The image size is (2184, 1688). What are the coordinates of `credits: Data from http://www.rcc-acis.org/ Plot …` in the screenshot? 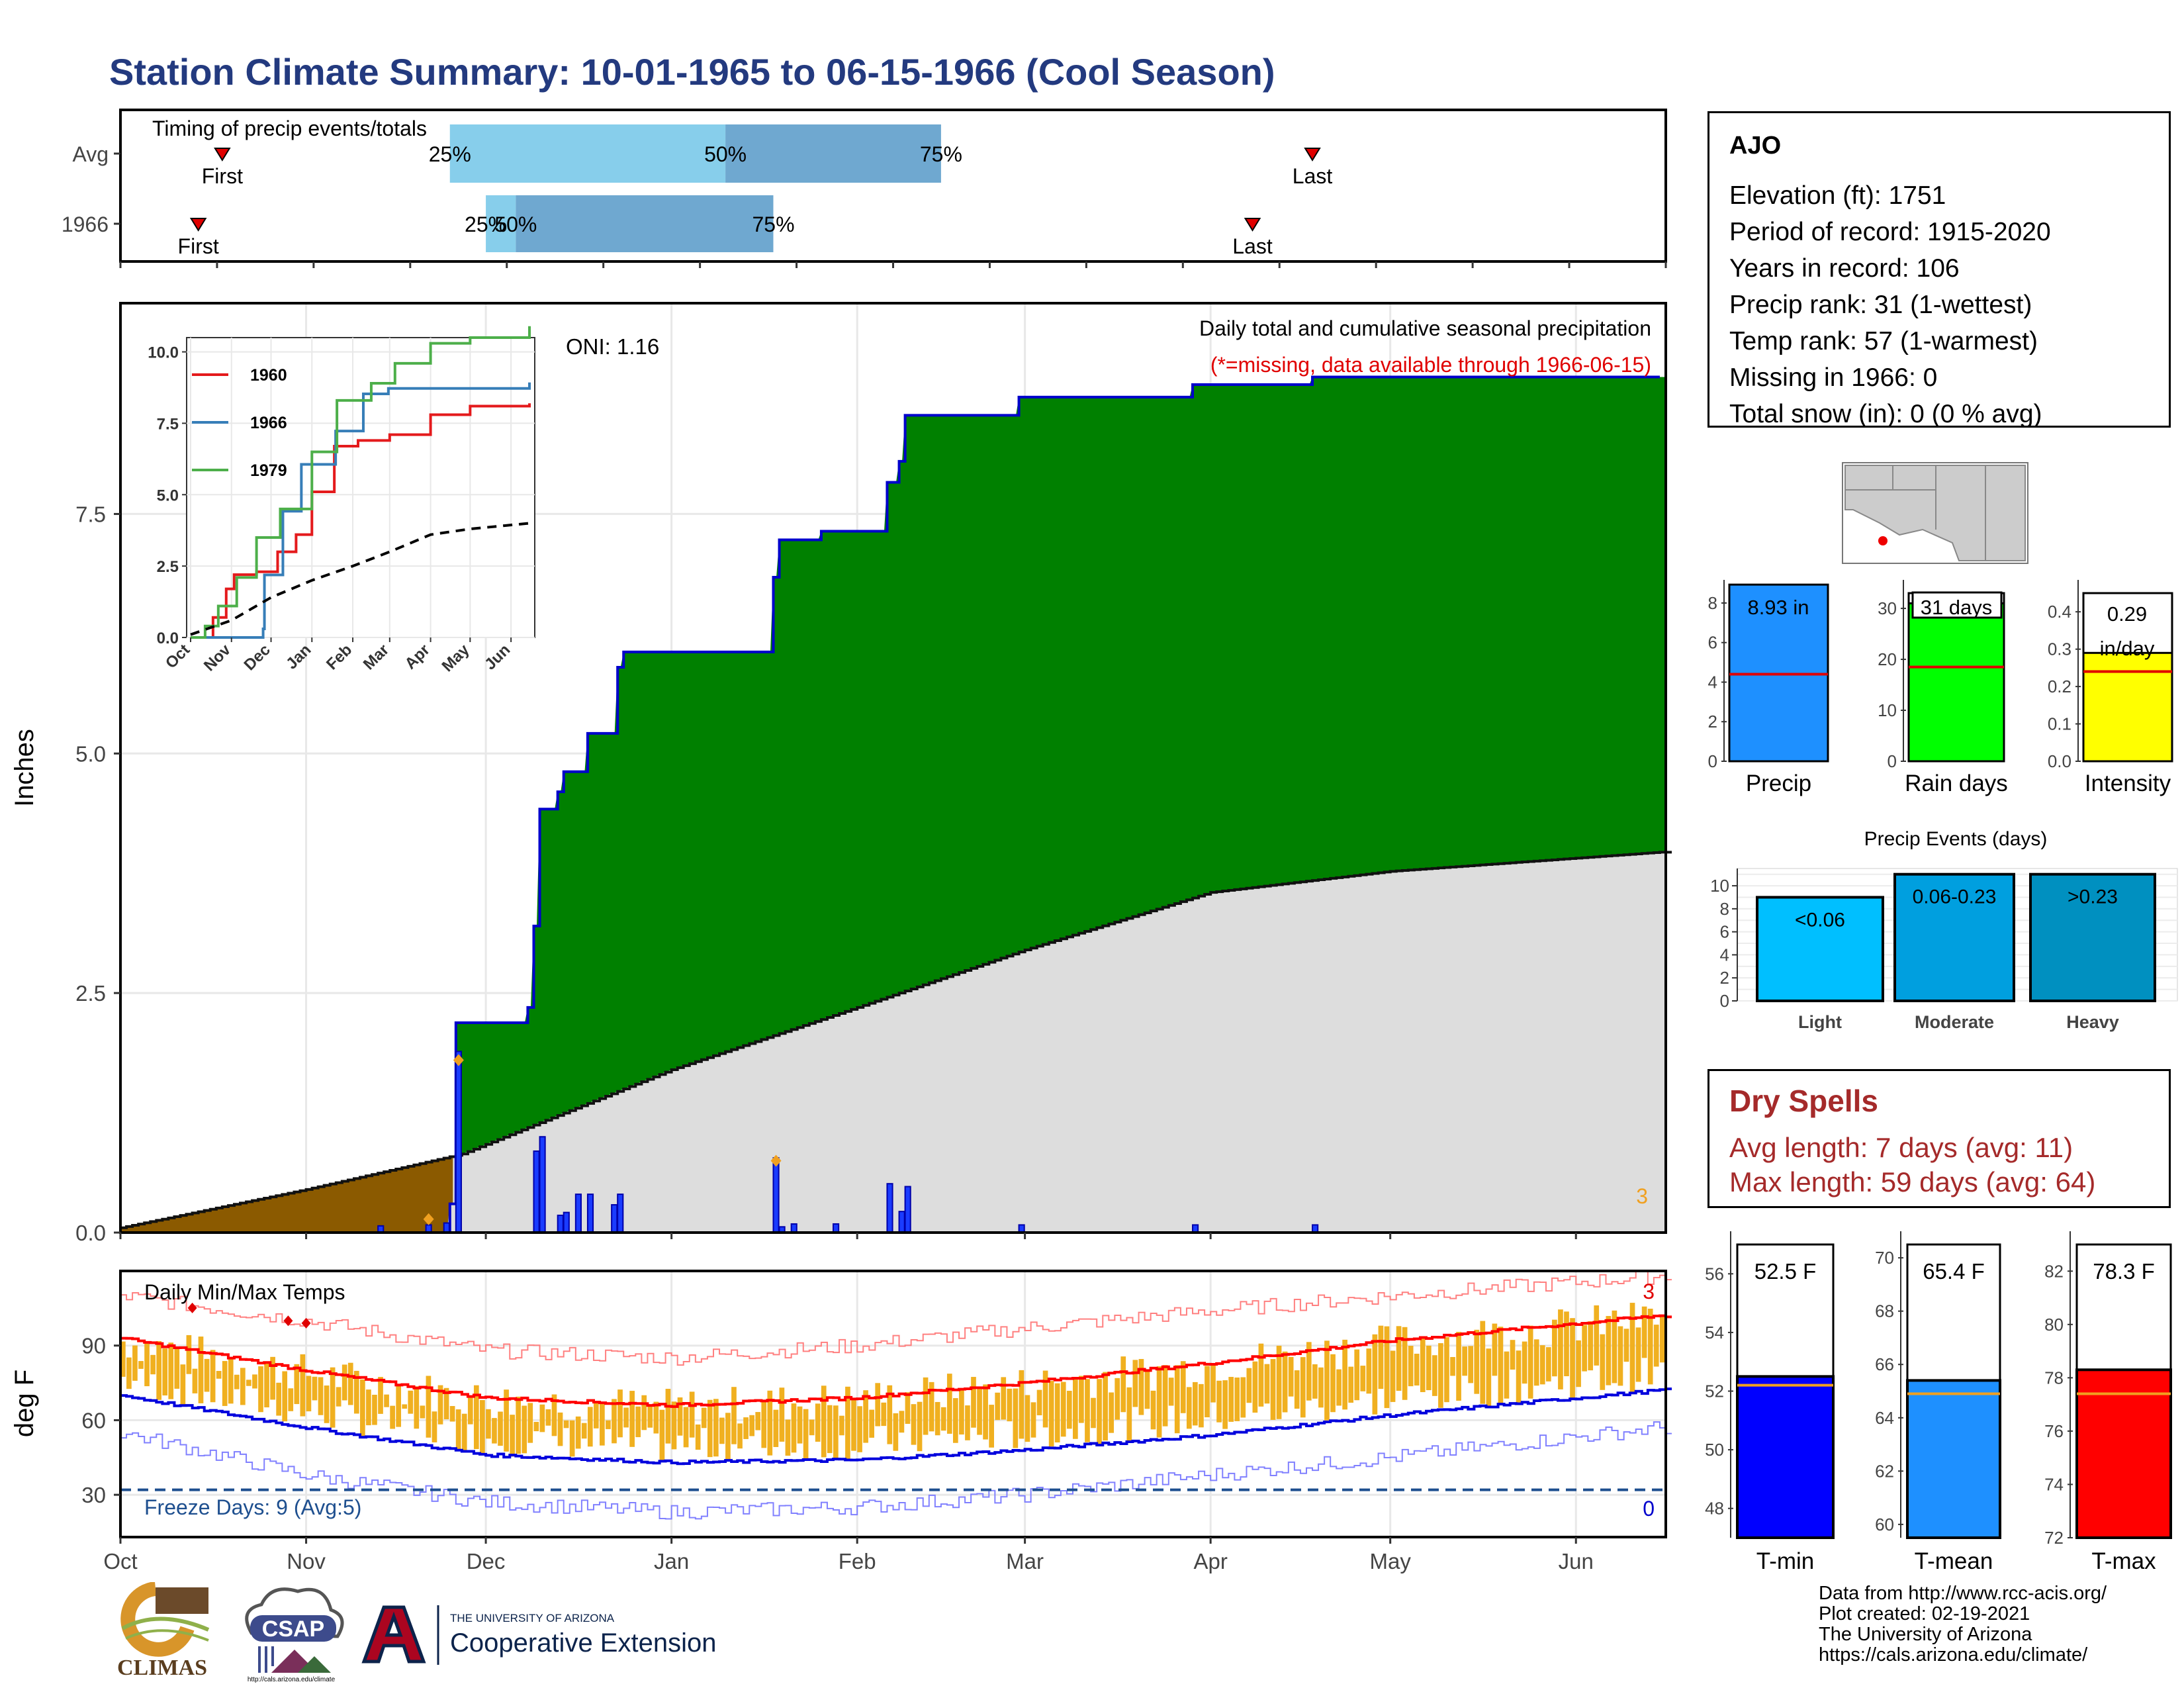 It's located at (1963, 1624).